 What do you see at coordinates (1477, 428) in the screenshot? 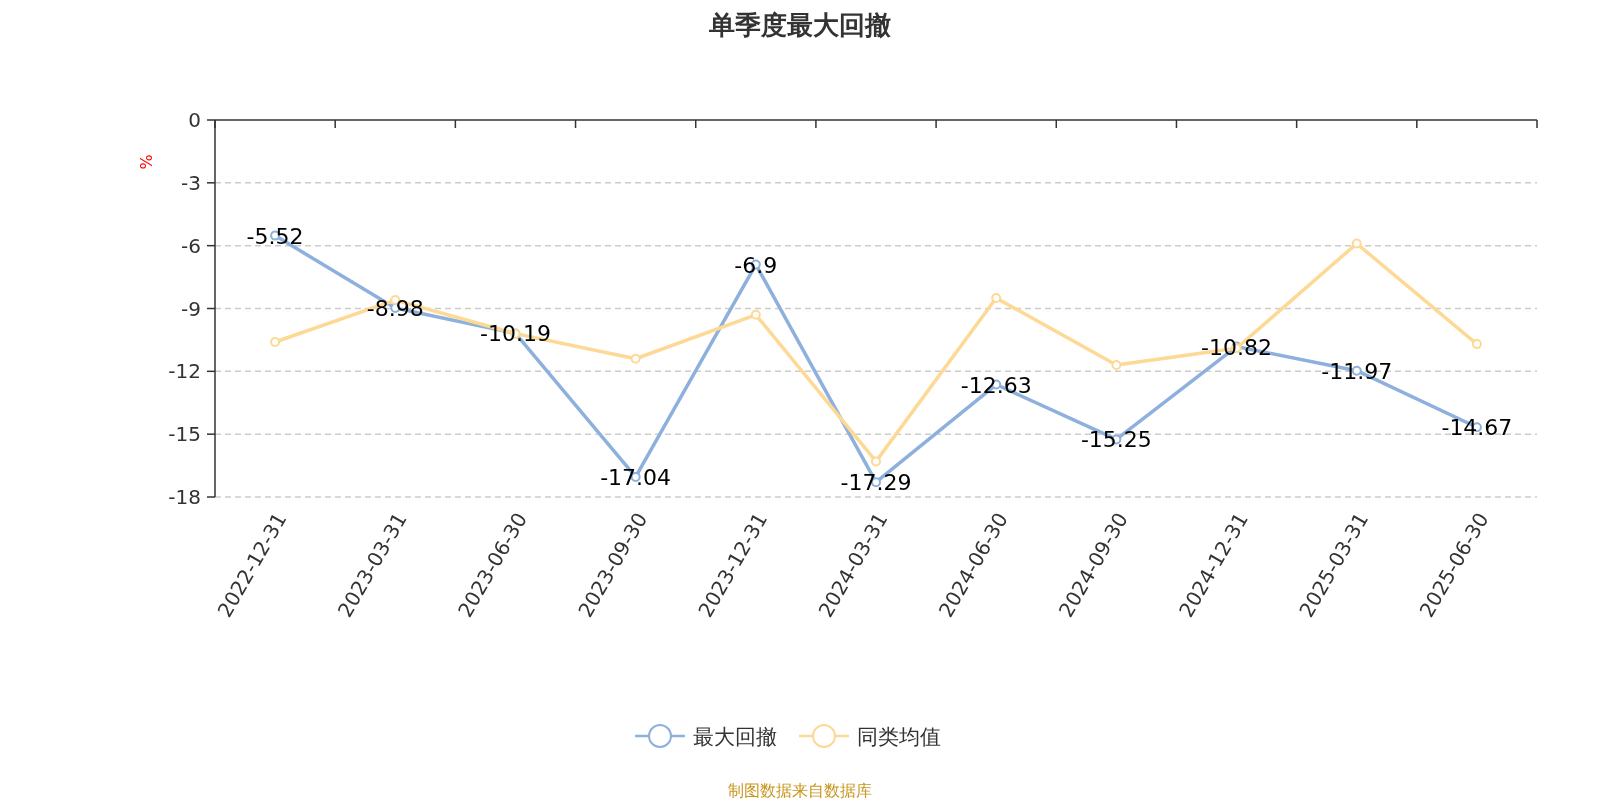
I see `data-label: -14.67` at bounding box center [1477, 428].